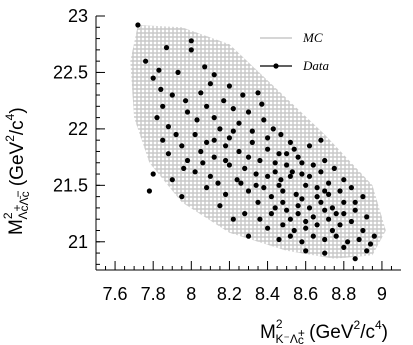 The image size is (413, 345). Describe the element at coordinates (191, 294) in the screenshot. I see `x-tick-label-2: 8` at that location.